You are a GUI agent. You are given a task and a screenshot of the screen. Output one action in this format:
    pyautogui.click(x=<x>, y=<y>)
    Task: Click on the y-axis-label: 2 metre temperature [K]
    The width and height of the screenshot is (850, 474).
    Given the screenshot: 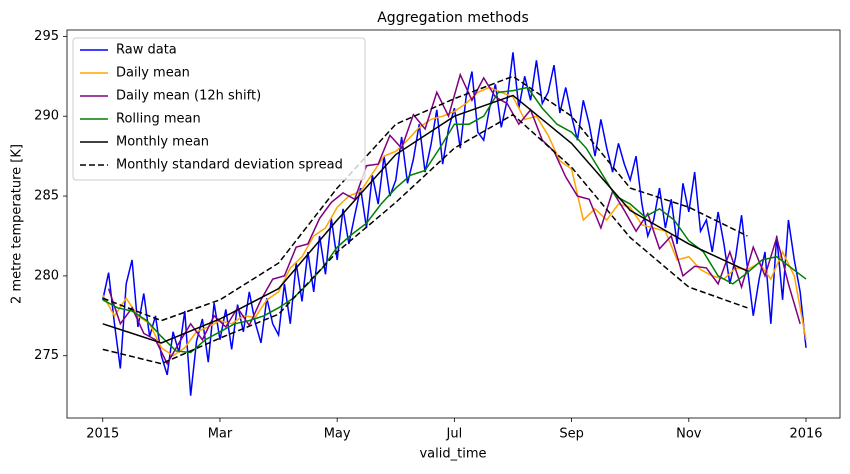 What is the action you would take?
    pyautogui.click(x=17, y=224)
    